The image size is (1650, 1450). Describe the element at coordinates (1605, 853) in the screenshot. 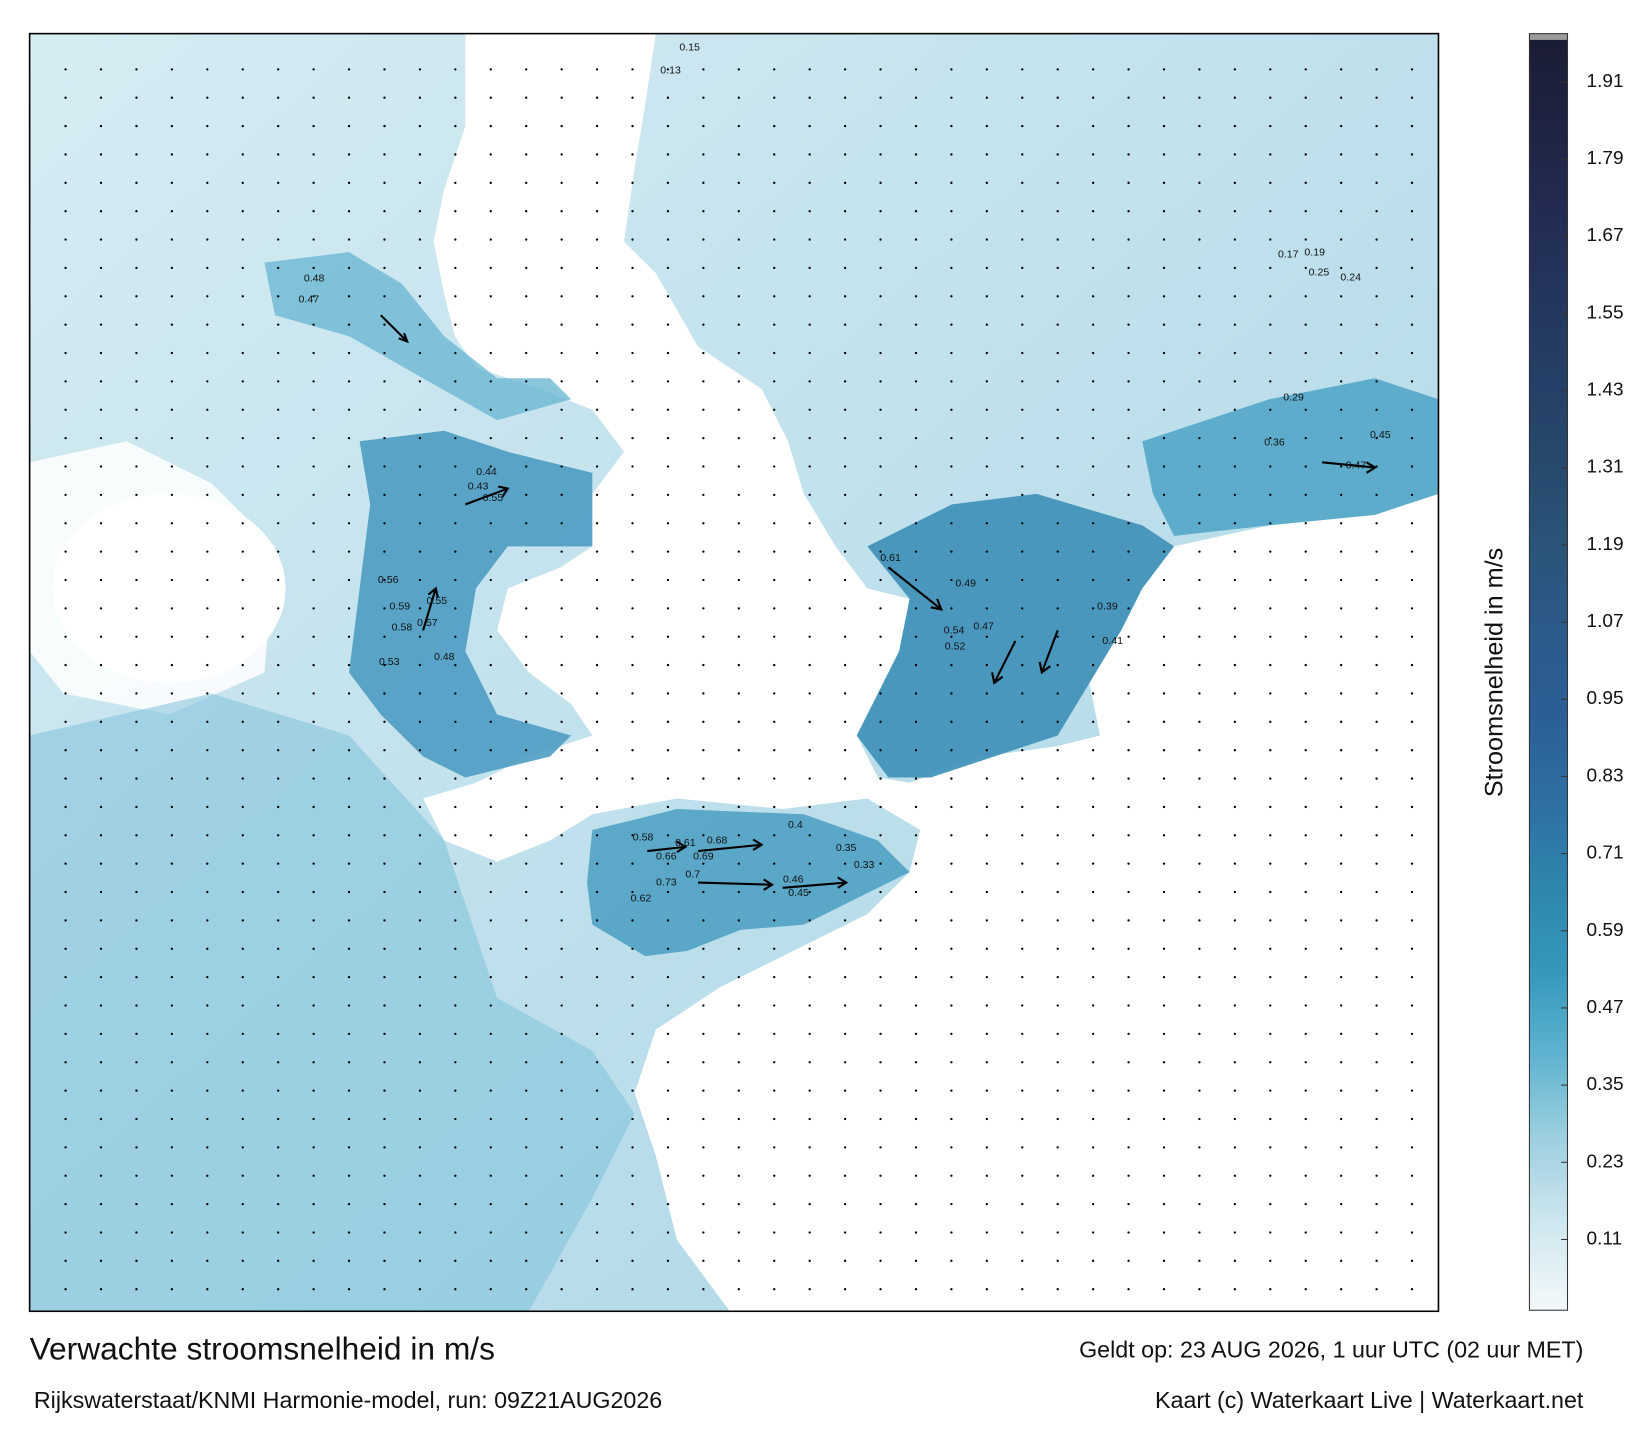

I see `colorbar-tick-label: 0.71` at that location.